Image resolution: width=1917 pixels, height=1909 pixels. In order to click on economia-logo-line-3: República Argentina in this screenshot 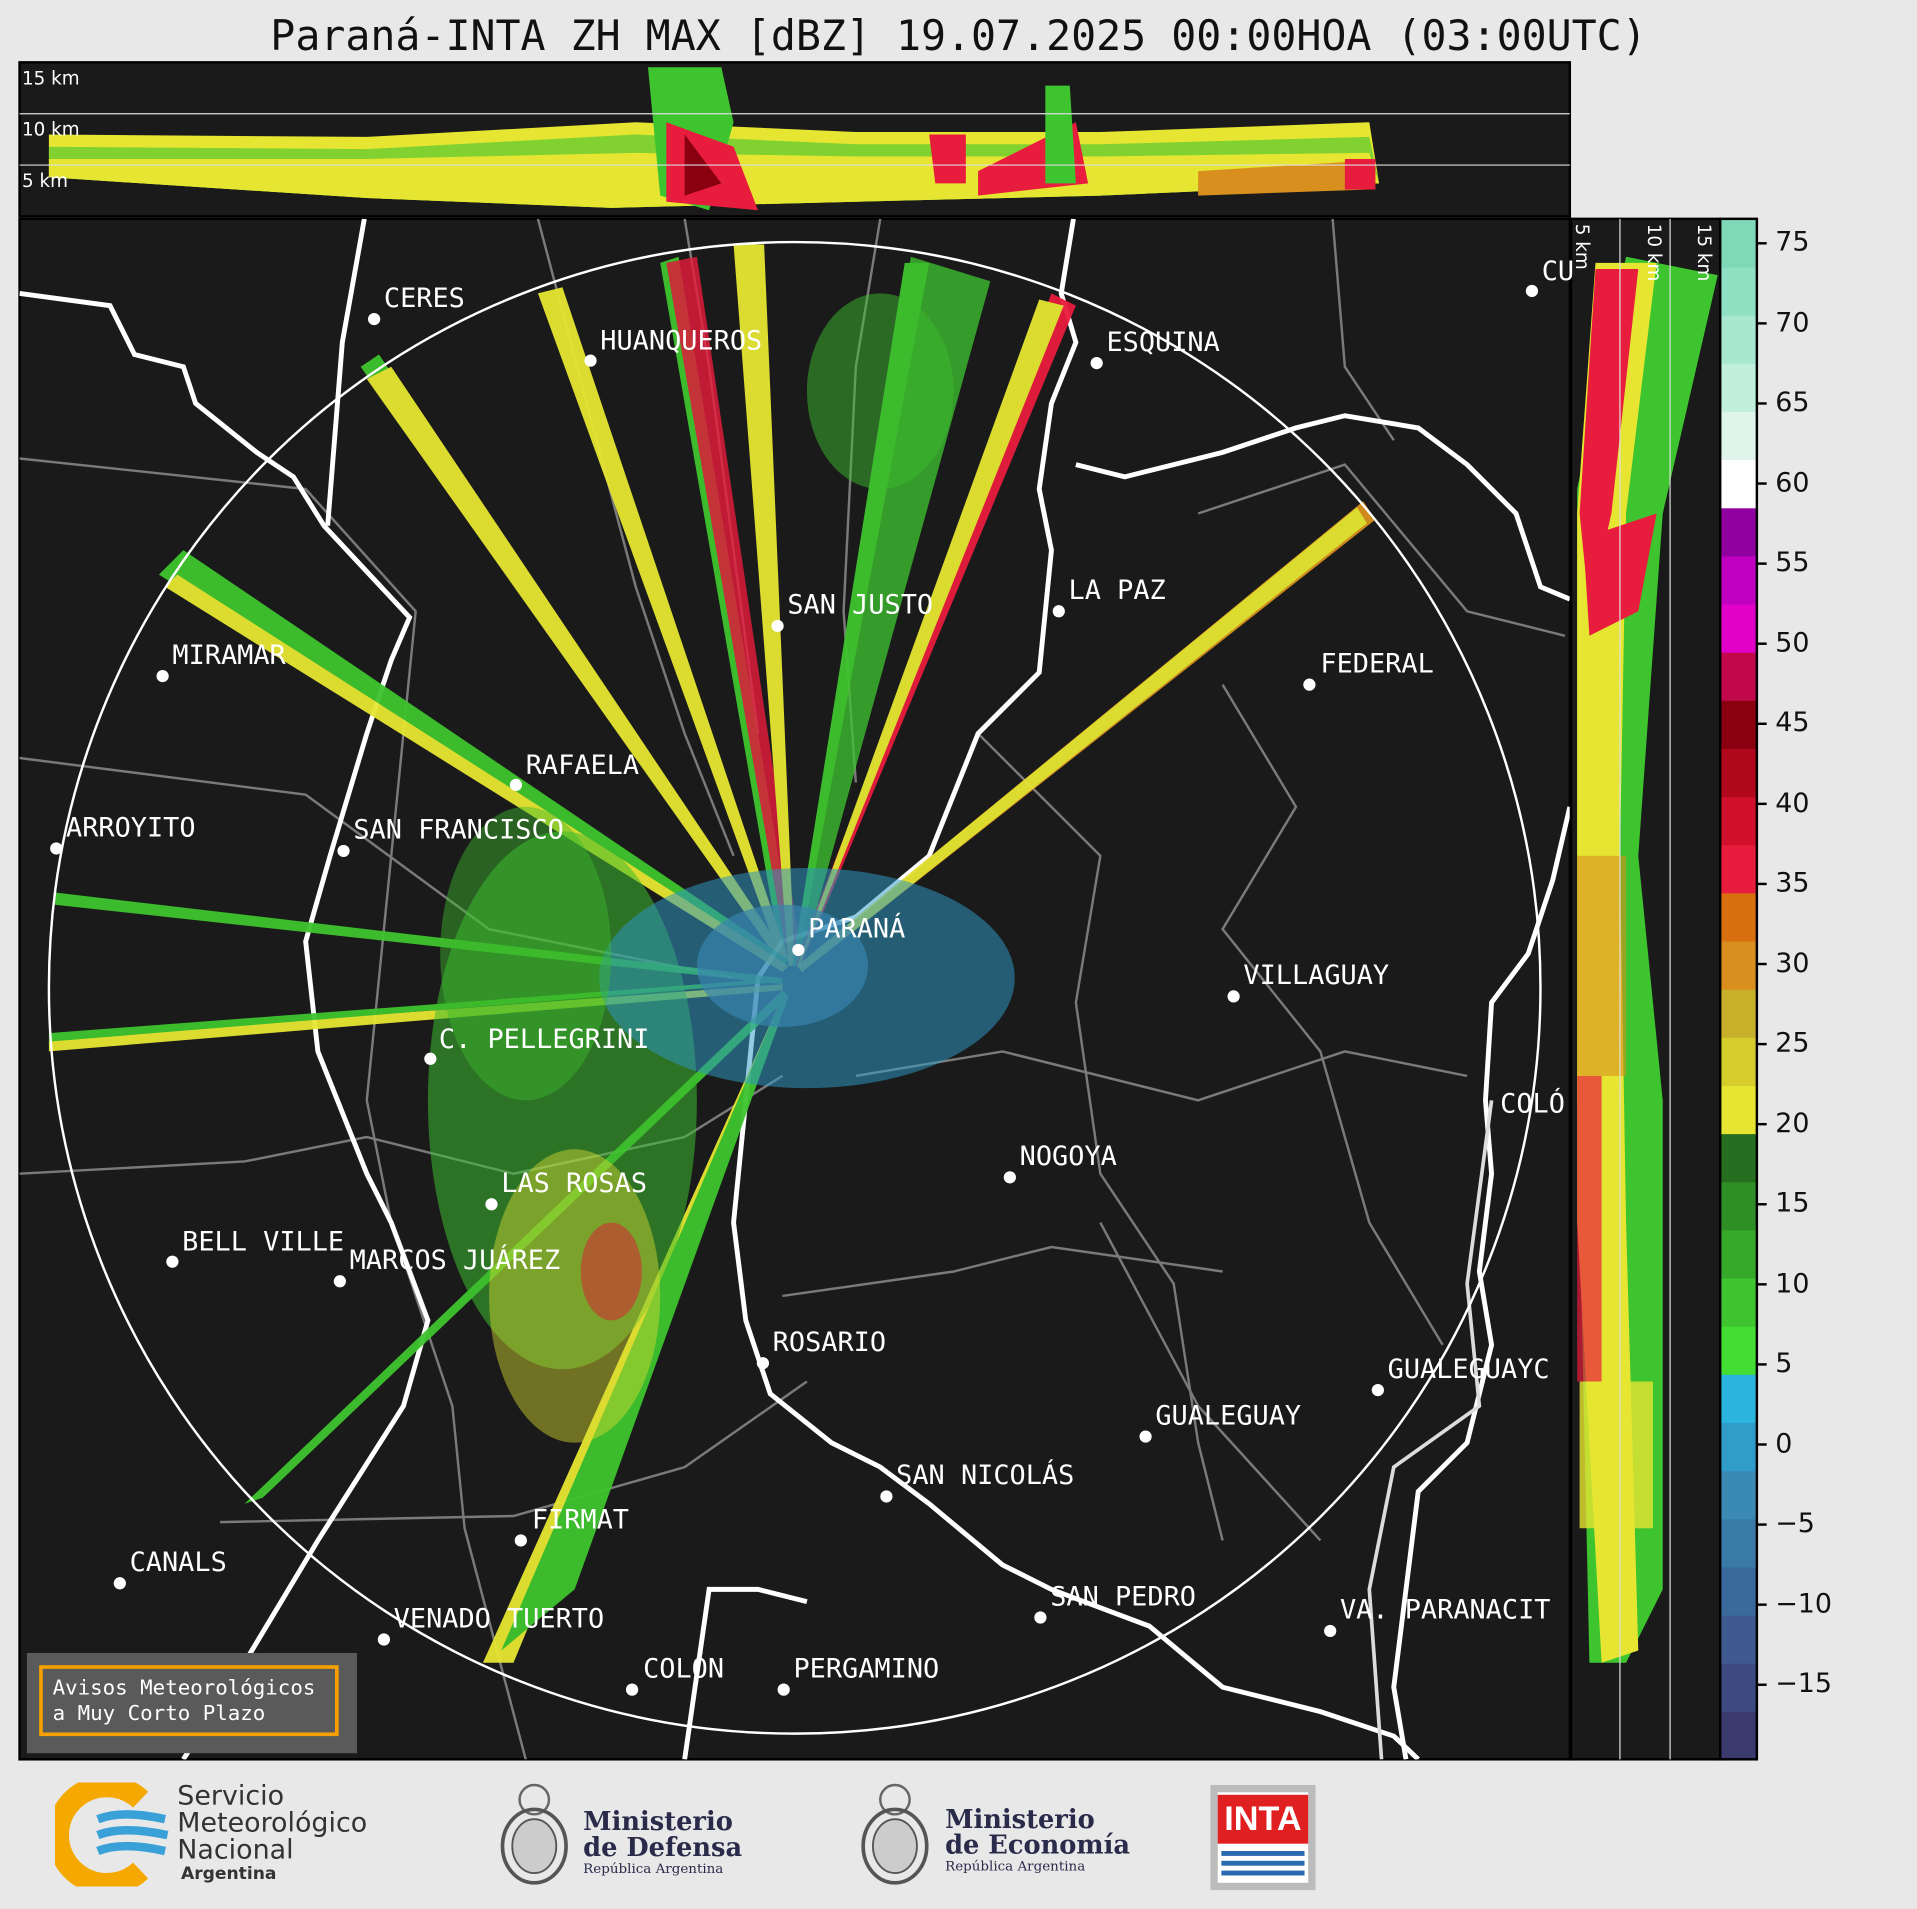, I will do `click(1015, 1866)`.